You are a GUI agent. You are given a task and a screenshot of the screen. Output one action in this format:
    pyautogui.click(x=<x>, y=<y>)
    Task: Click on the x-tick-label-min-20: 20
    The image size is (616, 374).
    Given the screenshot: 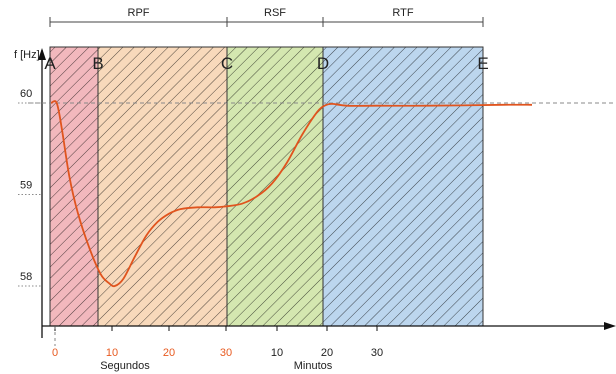 What is the action you would take?
    pyautogui.click(x=327, y=353)
    